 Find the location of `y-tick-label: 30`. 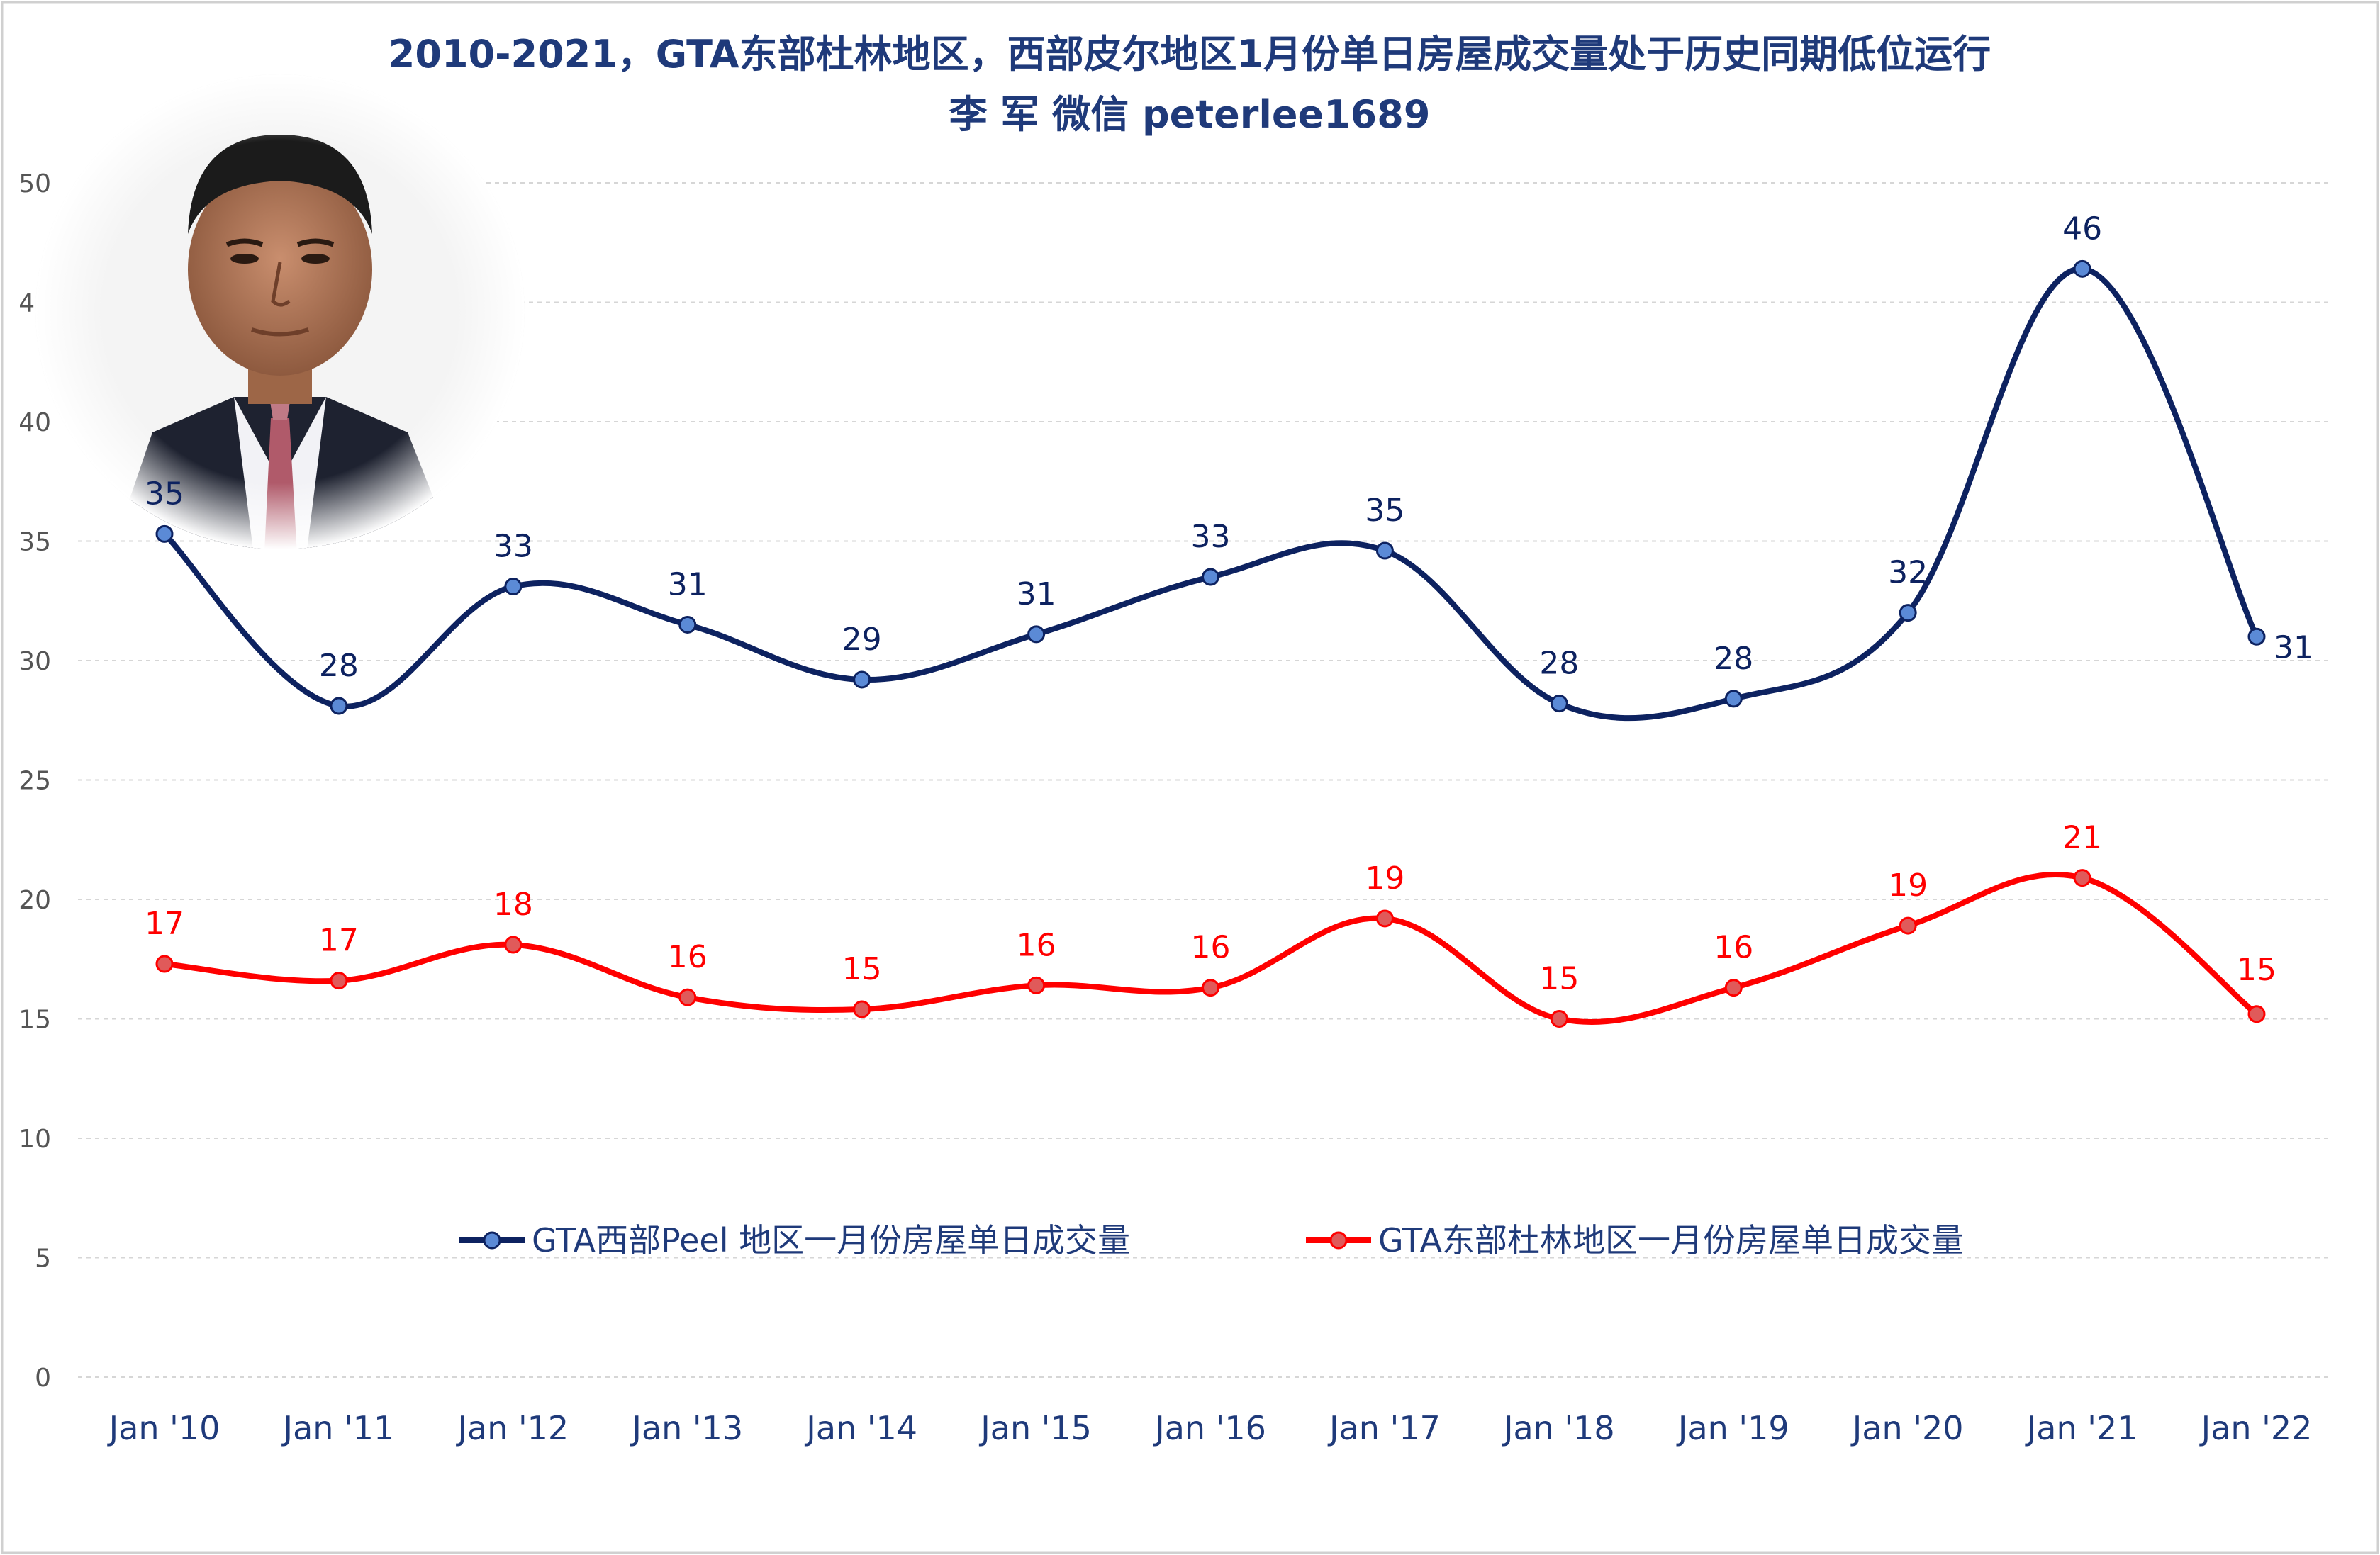

y-tick-label: 30 is located at coordinates (34, 661).